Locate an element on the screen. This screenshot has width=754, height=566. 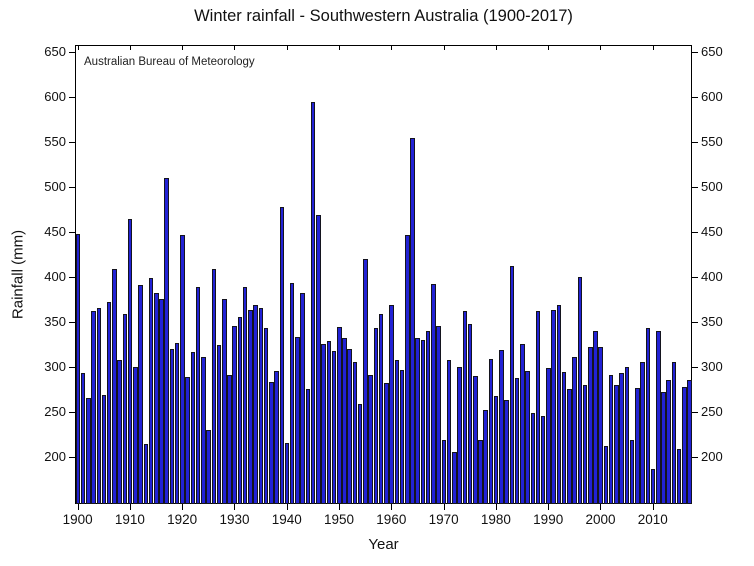
x-axis-tick-label: 1930 is located at coordinates (234, 519).